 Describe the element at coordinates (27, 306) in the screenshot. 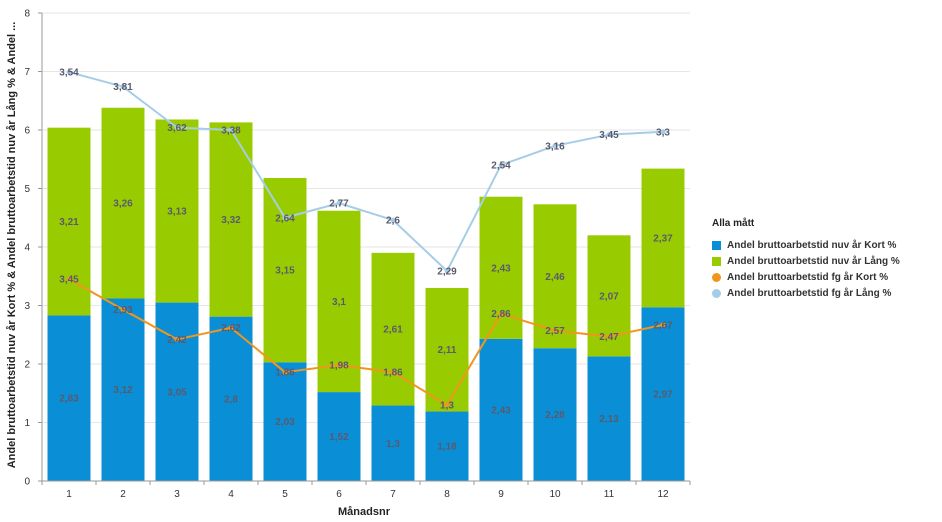

I see `y-tick-label: 3` at that location.